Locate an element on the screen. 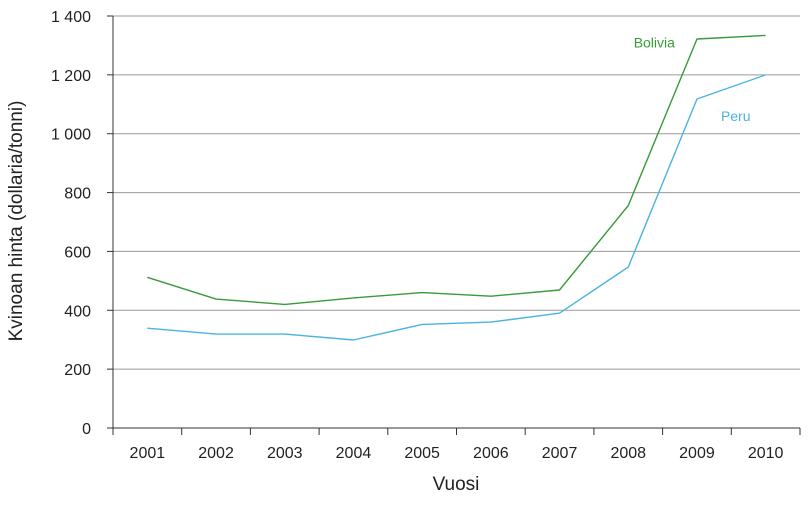 Image resolution: width=810 pixels, height=505 pixels. x-tick-label: 2005 is located at coordinates (422, 453).